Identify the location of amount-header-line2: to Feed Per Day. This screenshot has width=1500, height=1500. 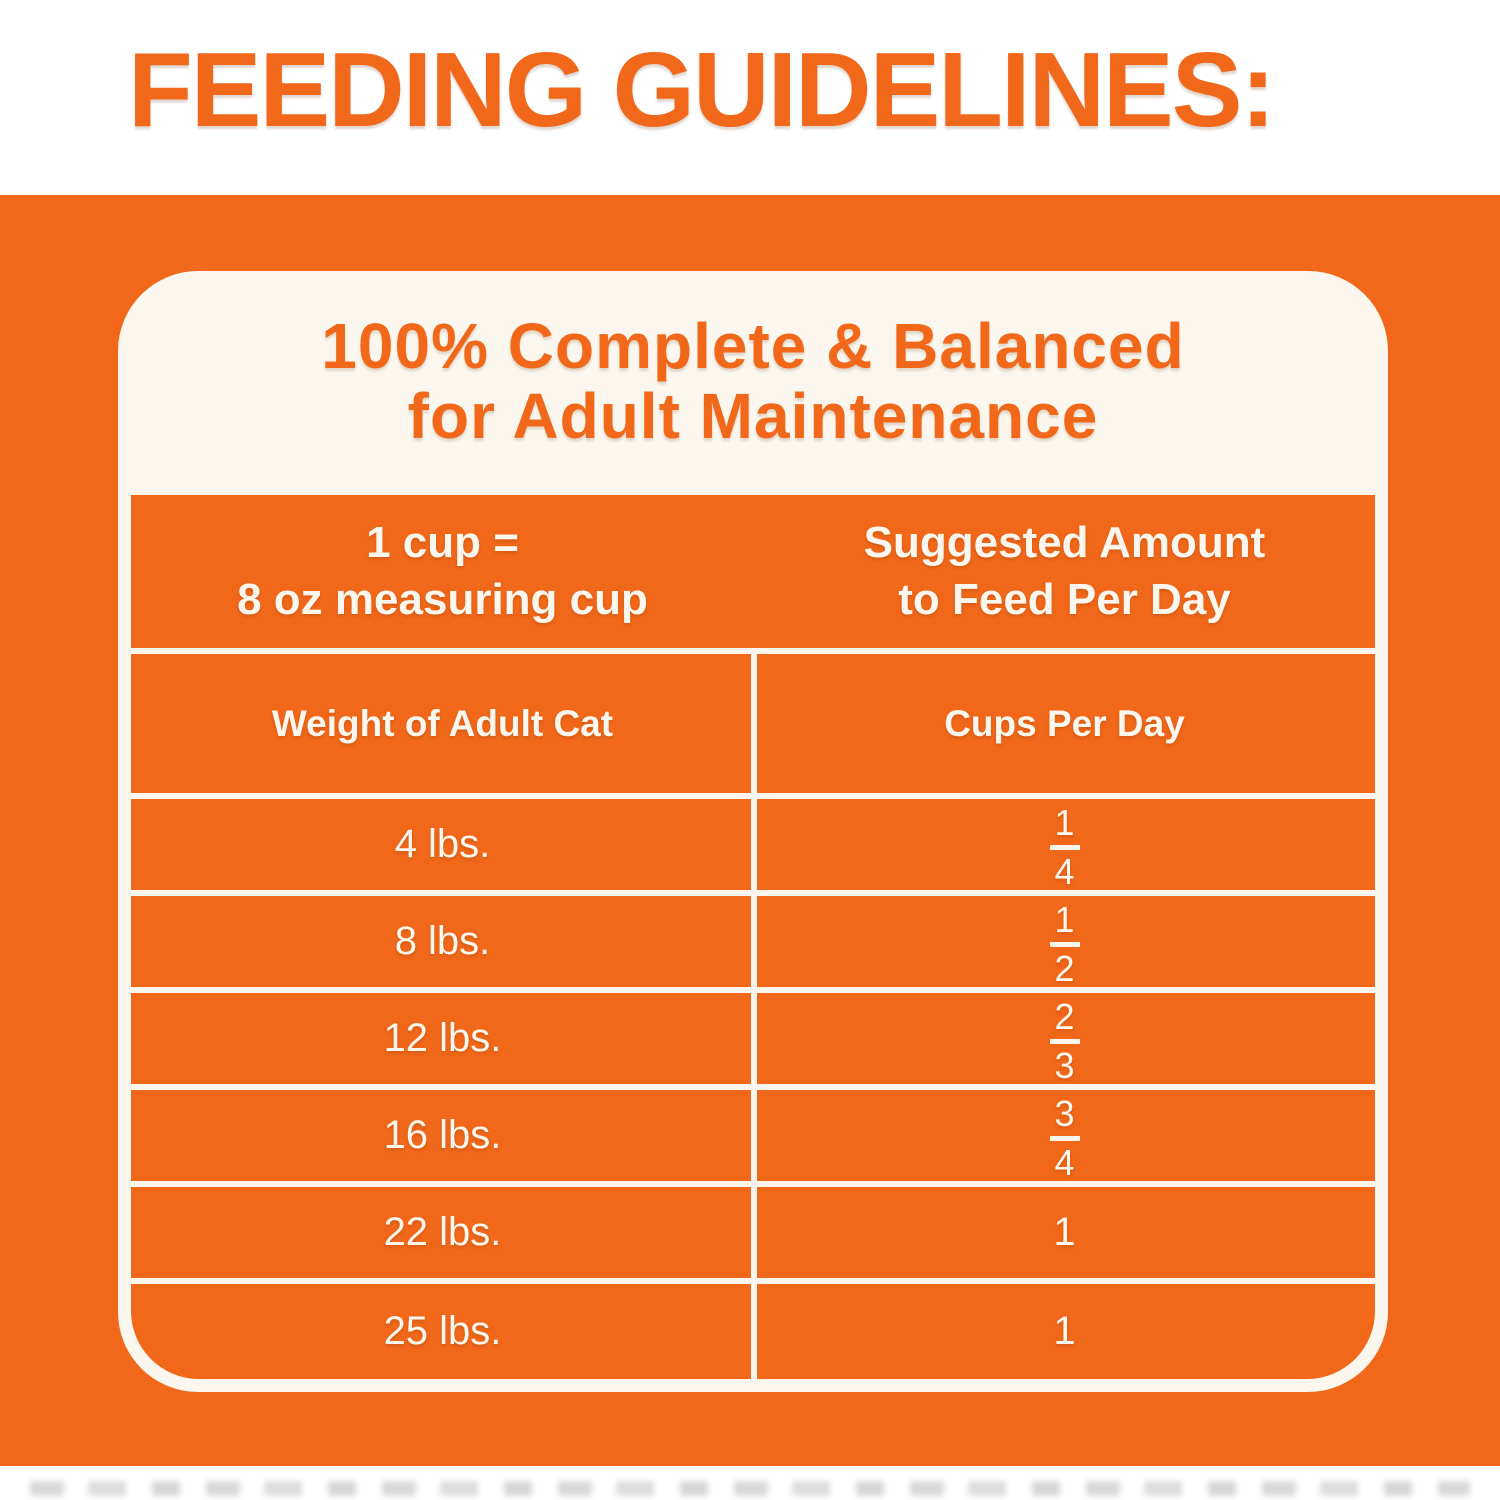
(1064, 599).